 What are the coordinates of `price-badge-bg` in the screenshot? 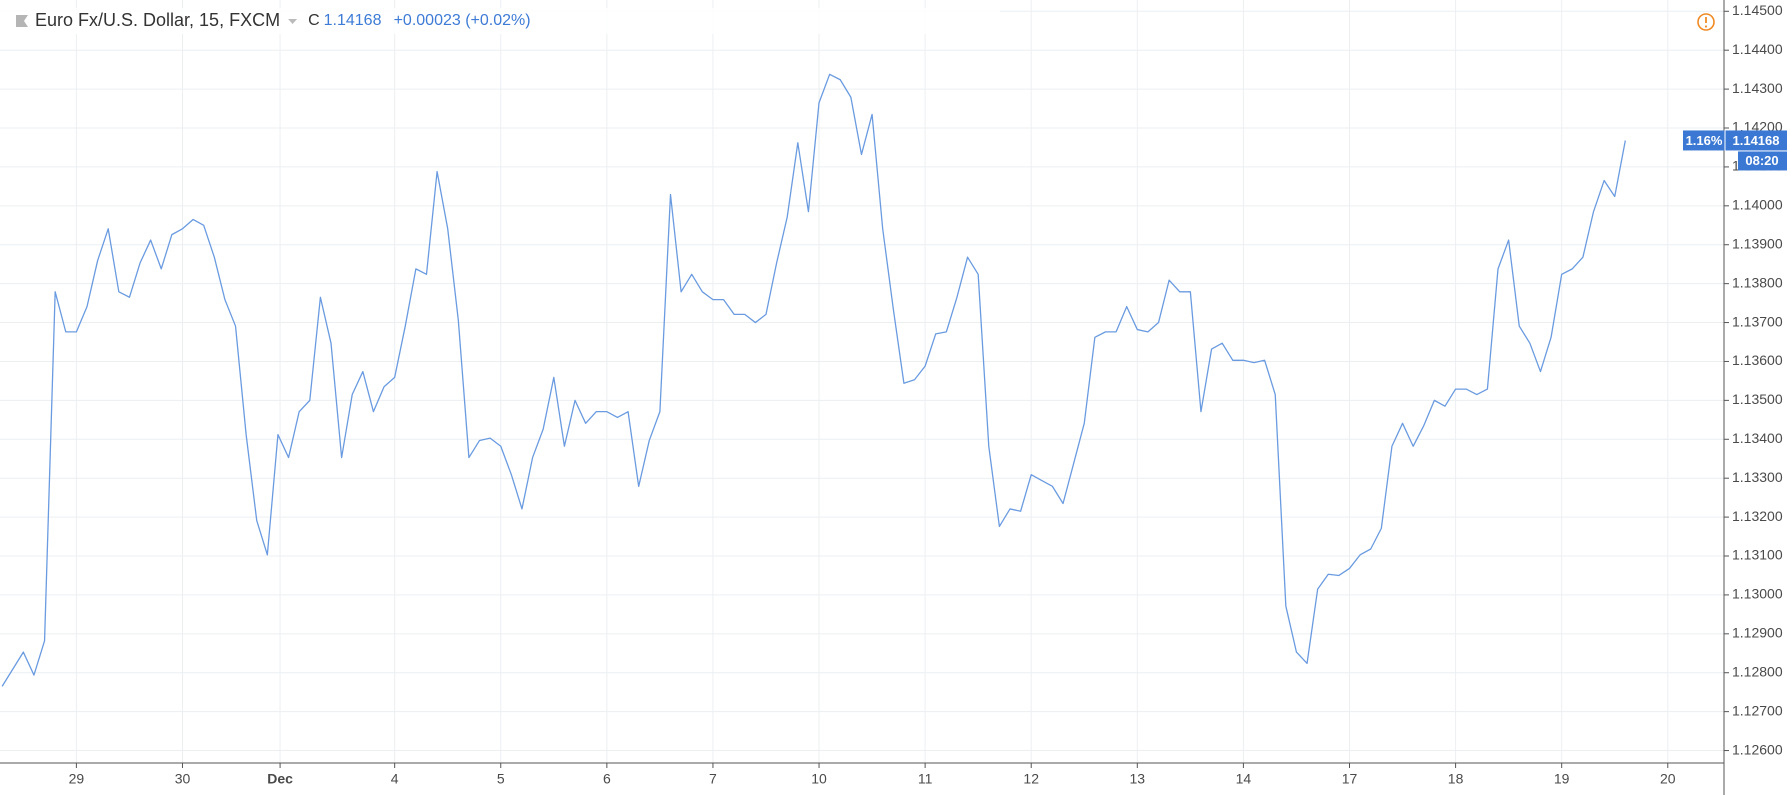 It's located at (1735, 140).